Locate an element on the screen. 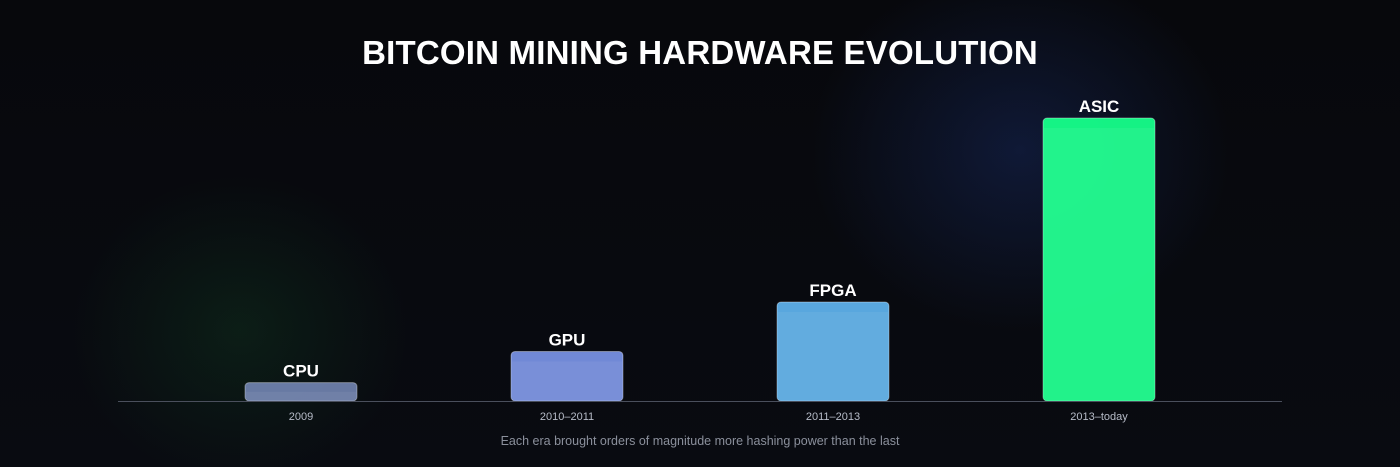 This screenshot has height=467, width=1400. x-tick-label: 2011–2013 is located at coordinates (833, 417).